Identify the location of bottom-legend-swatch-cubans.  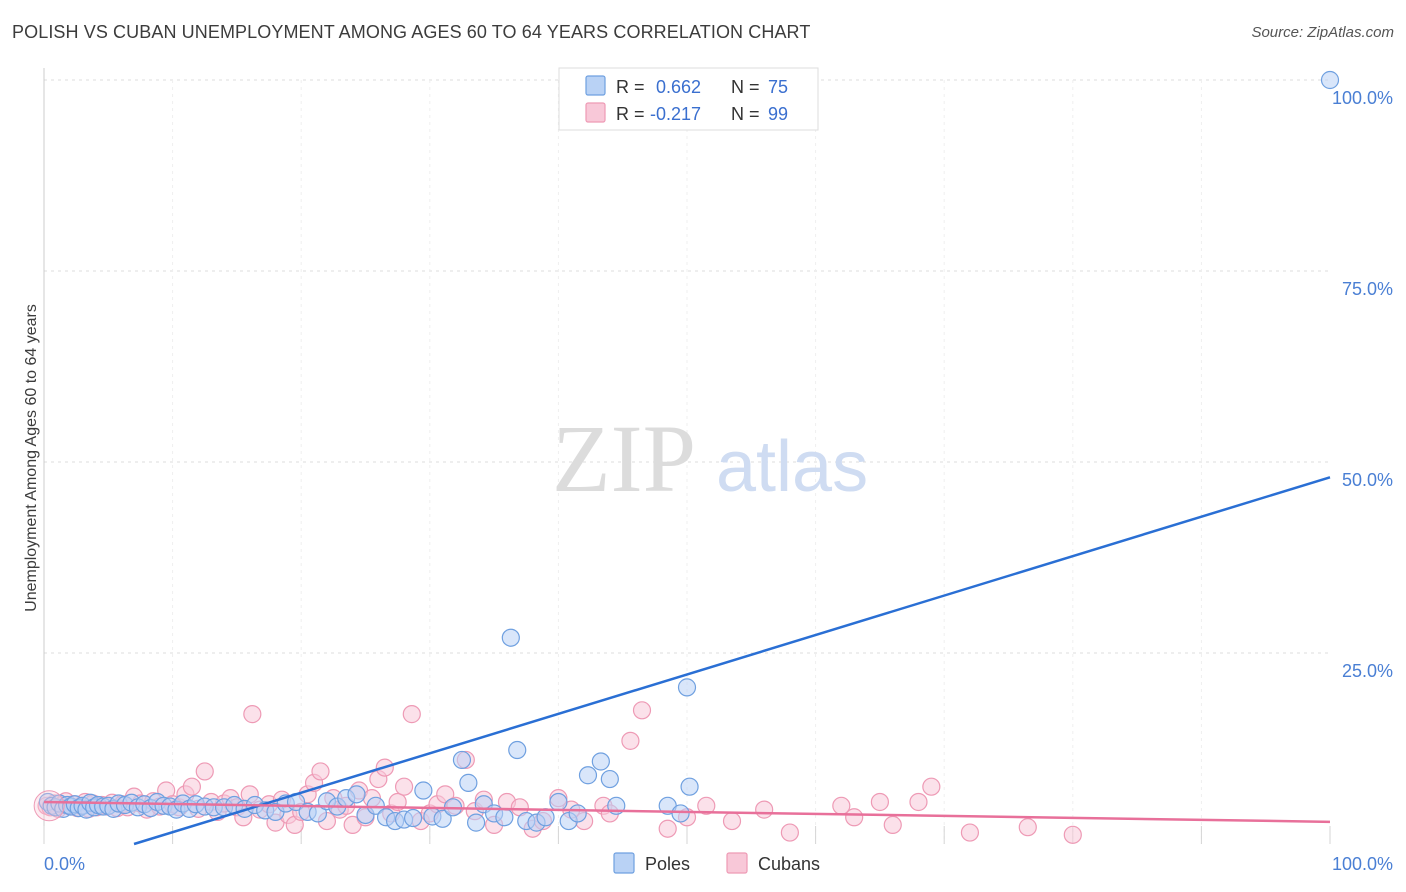
(737, 863).